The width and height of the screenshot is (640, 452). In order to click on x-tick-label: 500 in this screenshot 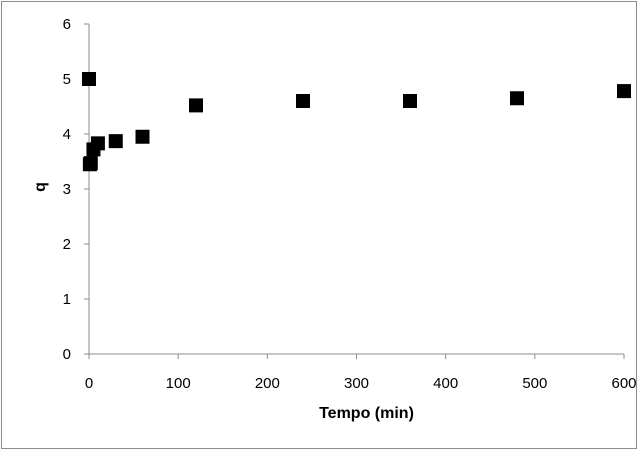, I will do `click(534, 383)`.